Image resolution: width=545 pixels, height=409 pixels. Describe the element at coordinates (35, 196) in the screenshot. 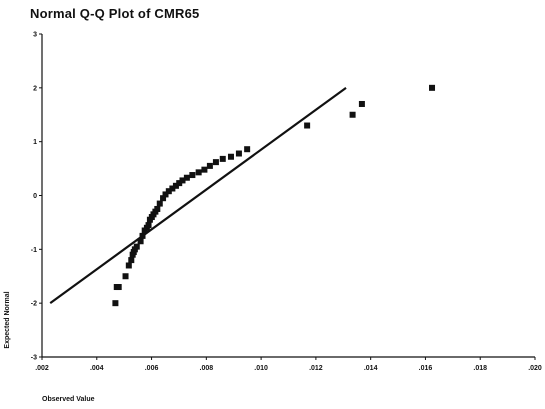

I see `y-tick-label: 0` at that location.